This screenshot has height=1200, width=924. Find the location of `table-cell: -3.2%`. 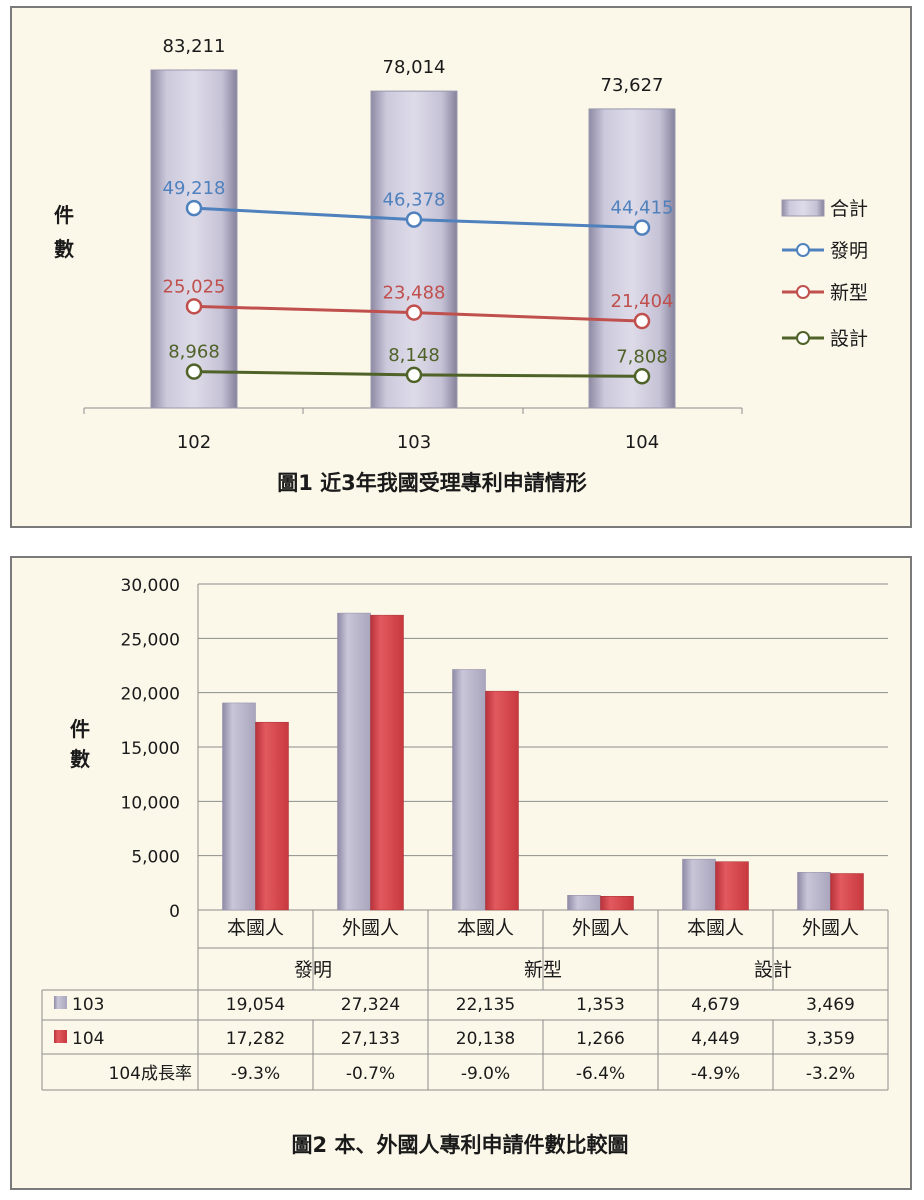

table-cell: -3.2% is located at coordinates (830, 1074).